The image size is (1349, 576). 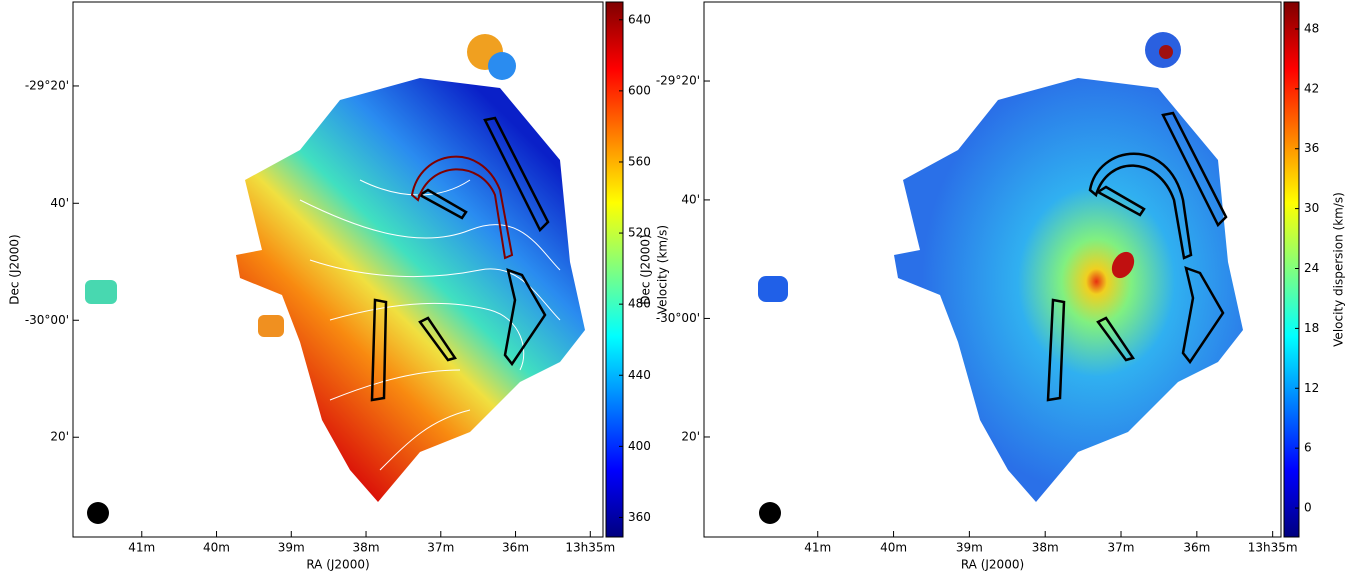 What do you see at coordinates (1339, 269) in the screenshot?
I see `colorbar-label: Velocity dispersion (km/s)` at bounding box center [1339, 269].